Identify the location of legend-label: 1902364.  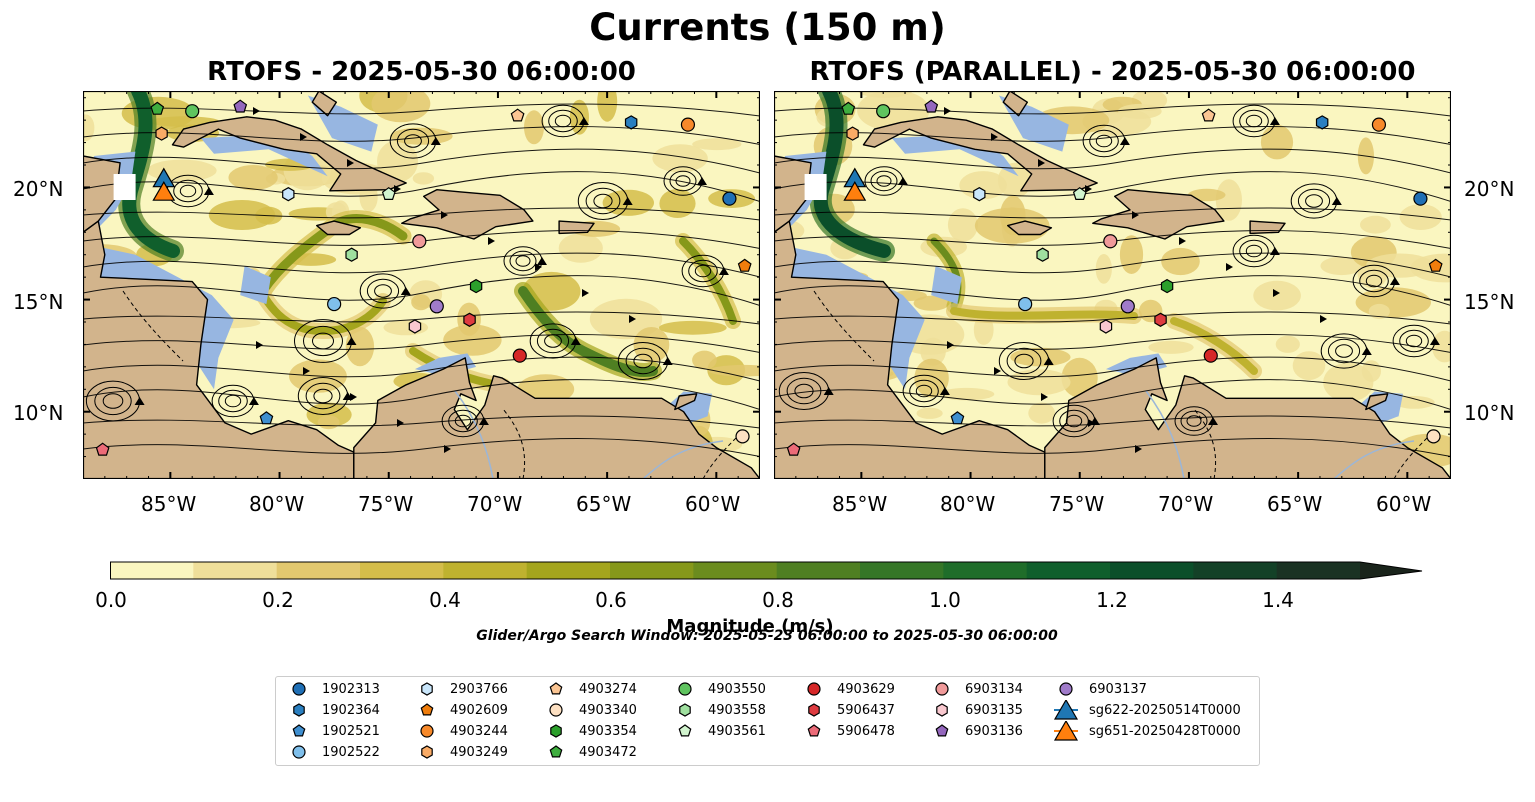
(351, 710).